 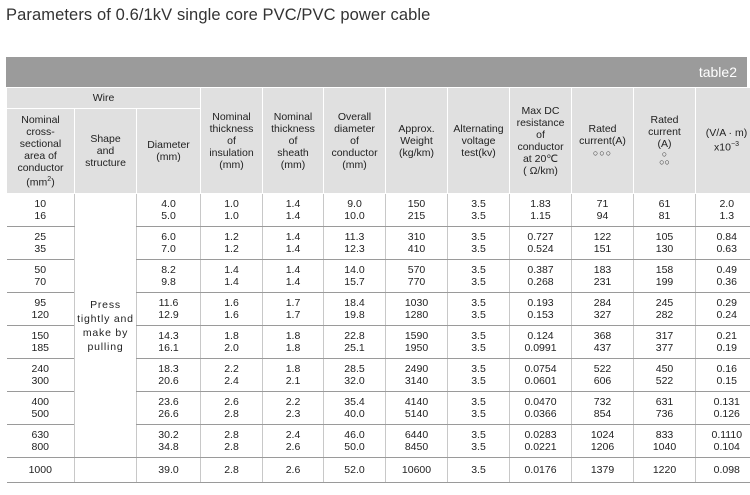 I want to click on cell-weight: 2490 3140, so click(x=416, y=375).